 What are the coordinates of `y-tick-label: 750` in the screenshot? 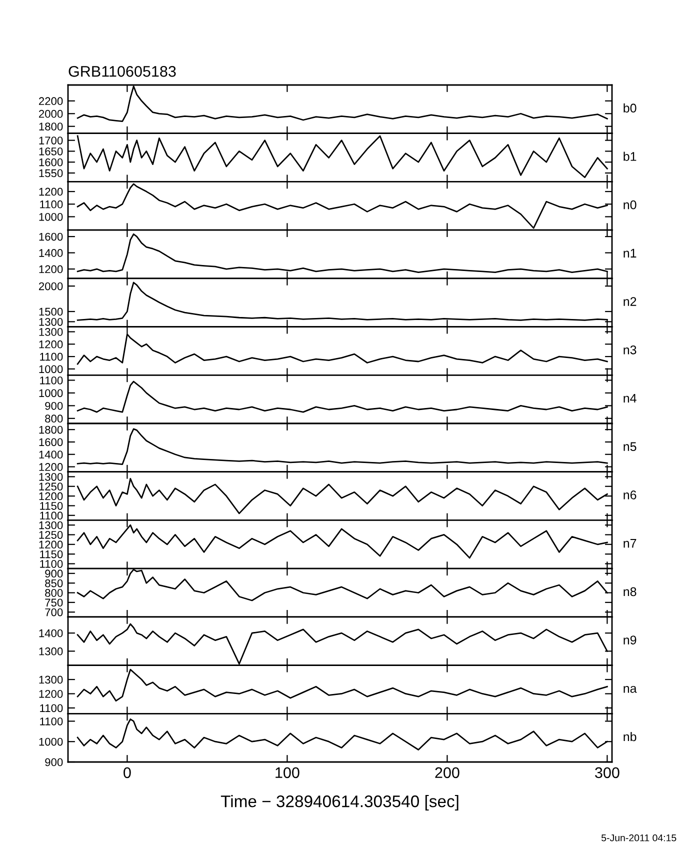 It's located at (54, 602).